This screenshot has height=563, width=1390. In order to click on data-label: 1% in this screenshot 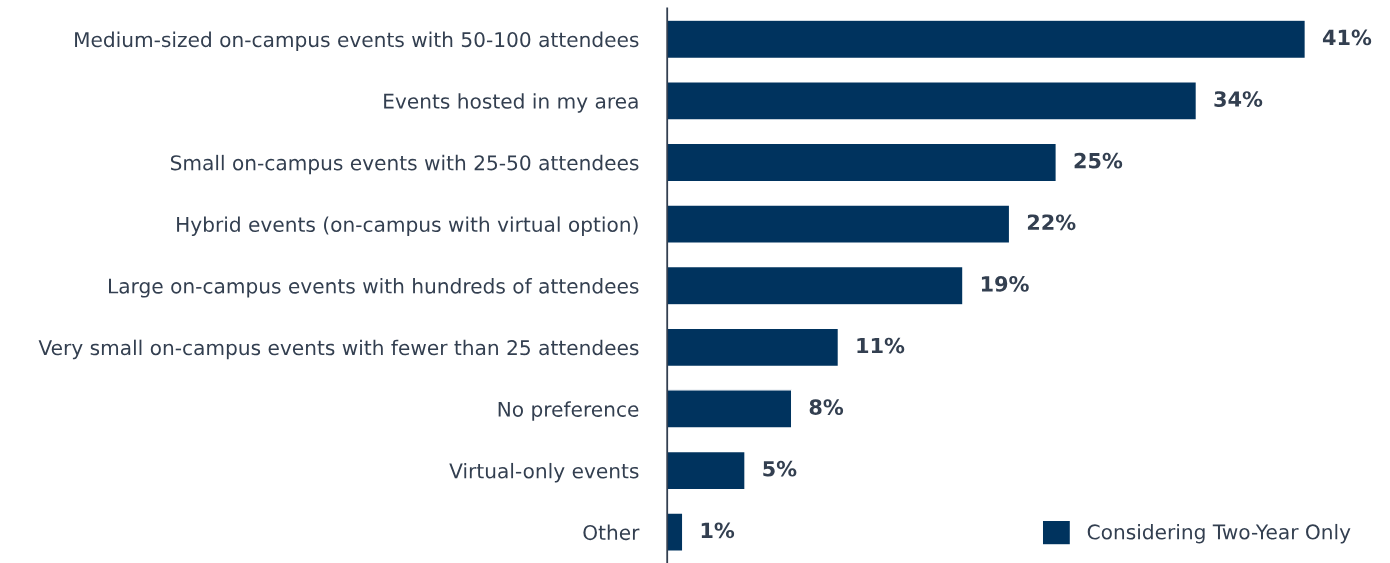, I will do `click(718, 530)`.